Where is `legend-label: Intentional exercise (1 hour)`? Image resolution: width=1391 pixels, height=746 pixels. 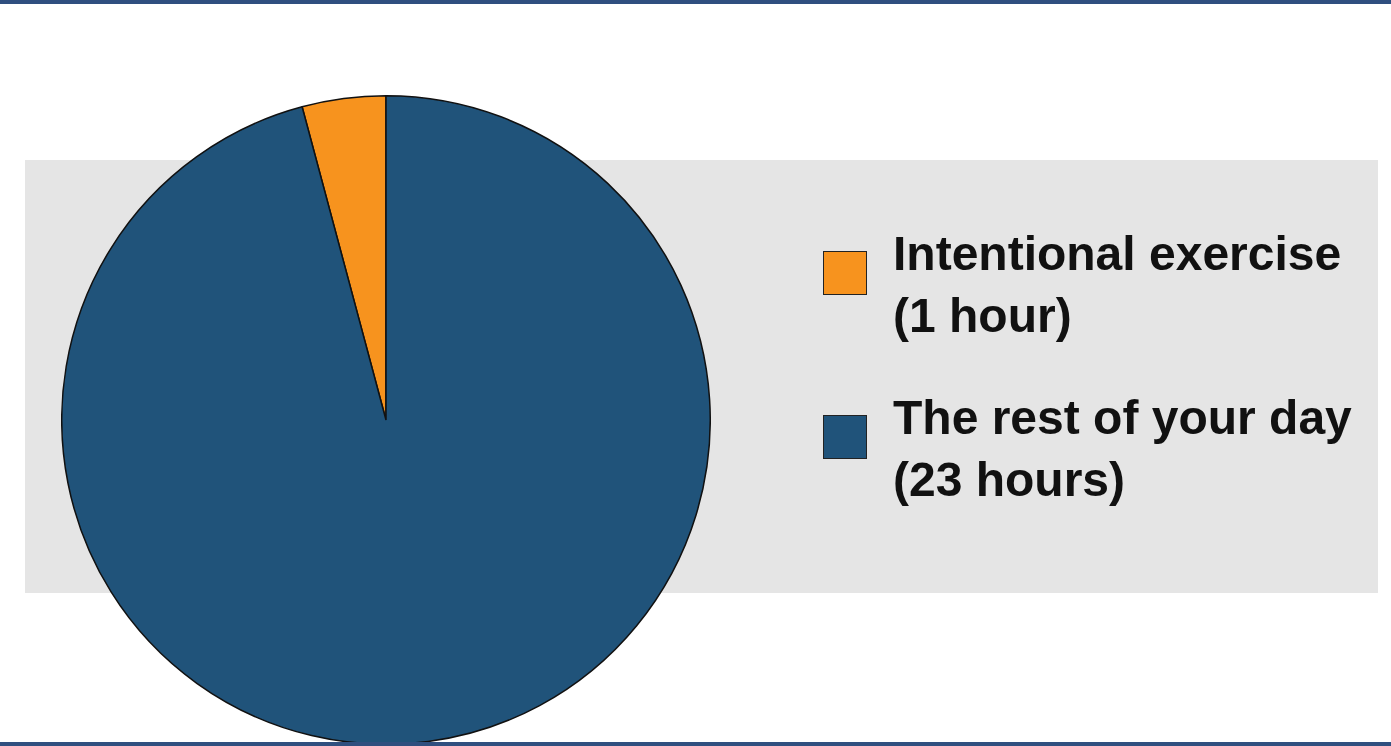 legend-label: Intentional exercise (1 hour) is located at coordinates (1117, 284).